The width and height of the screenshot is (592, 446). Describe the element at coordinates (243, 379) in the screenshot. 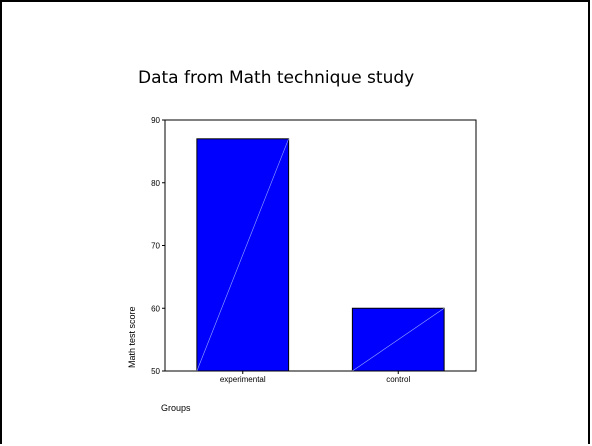

I see `x-tick-label-experimental: experimental` at that location.